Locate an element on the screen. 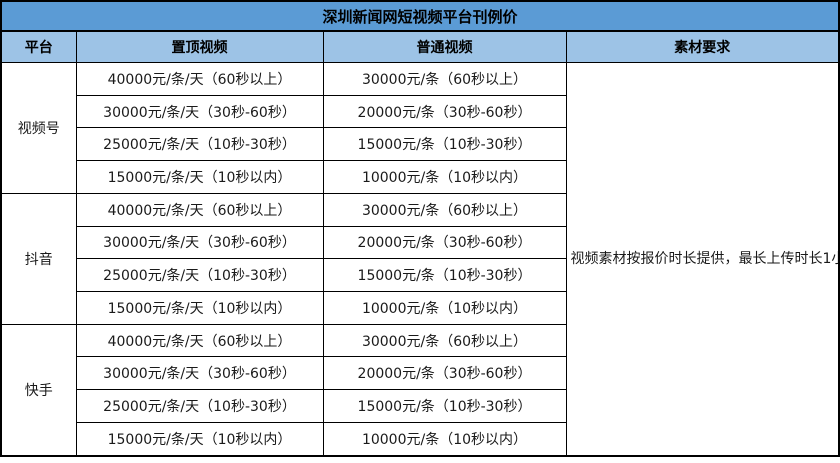 Image resolution: width=840 pixels, height=463 pixels. column-header-requirements: 素材要求 is located at coordinates (702, 46).